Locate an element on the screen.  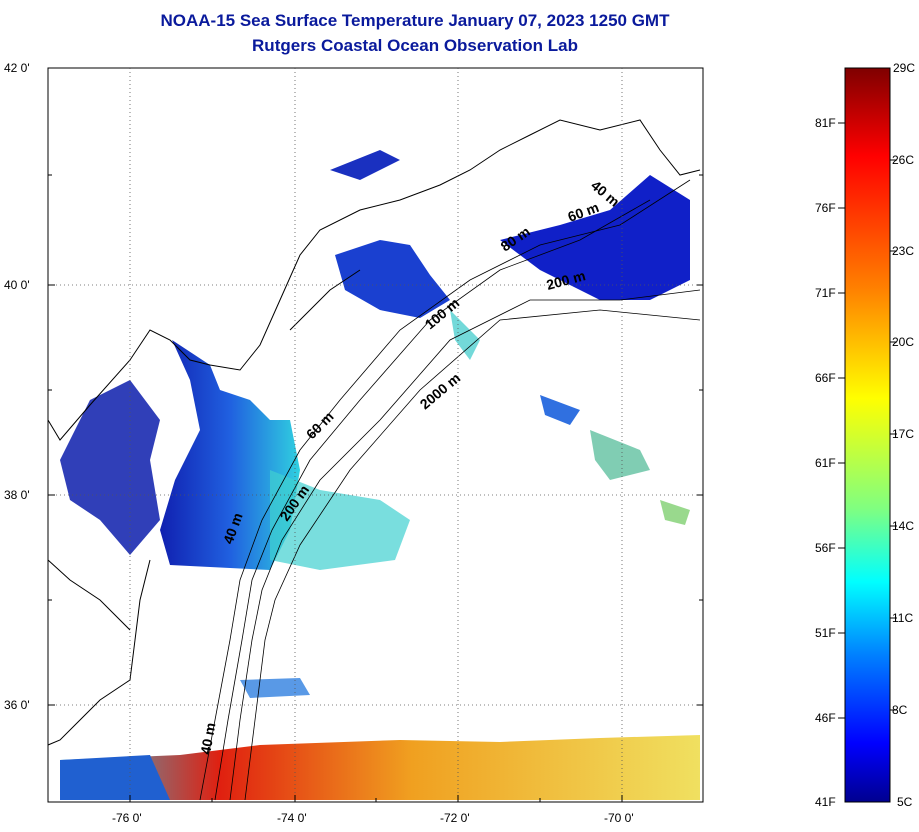
lat-label: 40 0' is located at coordinates (17, 285).